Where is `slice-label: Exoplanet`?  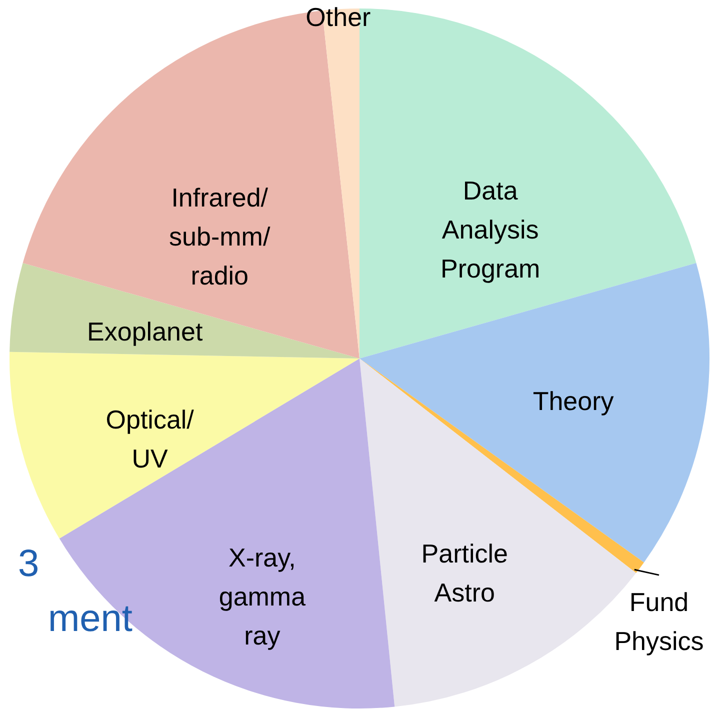
slice-label: Exoplanet is located at coordinates (145, 331).